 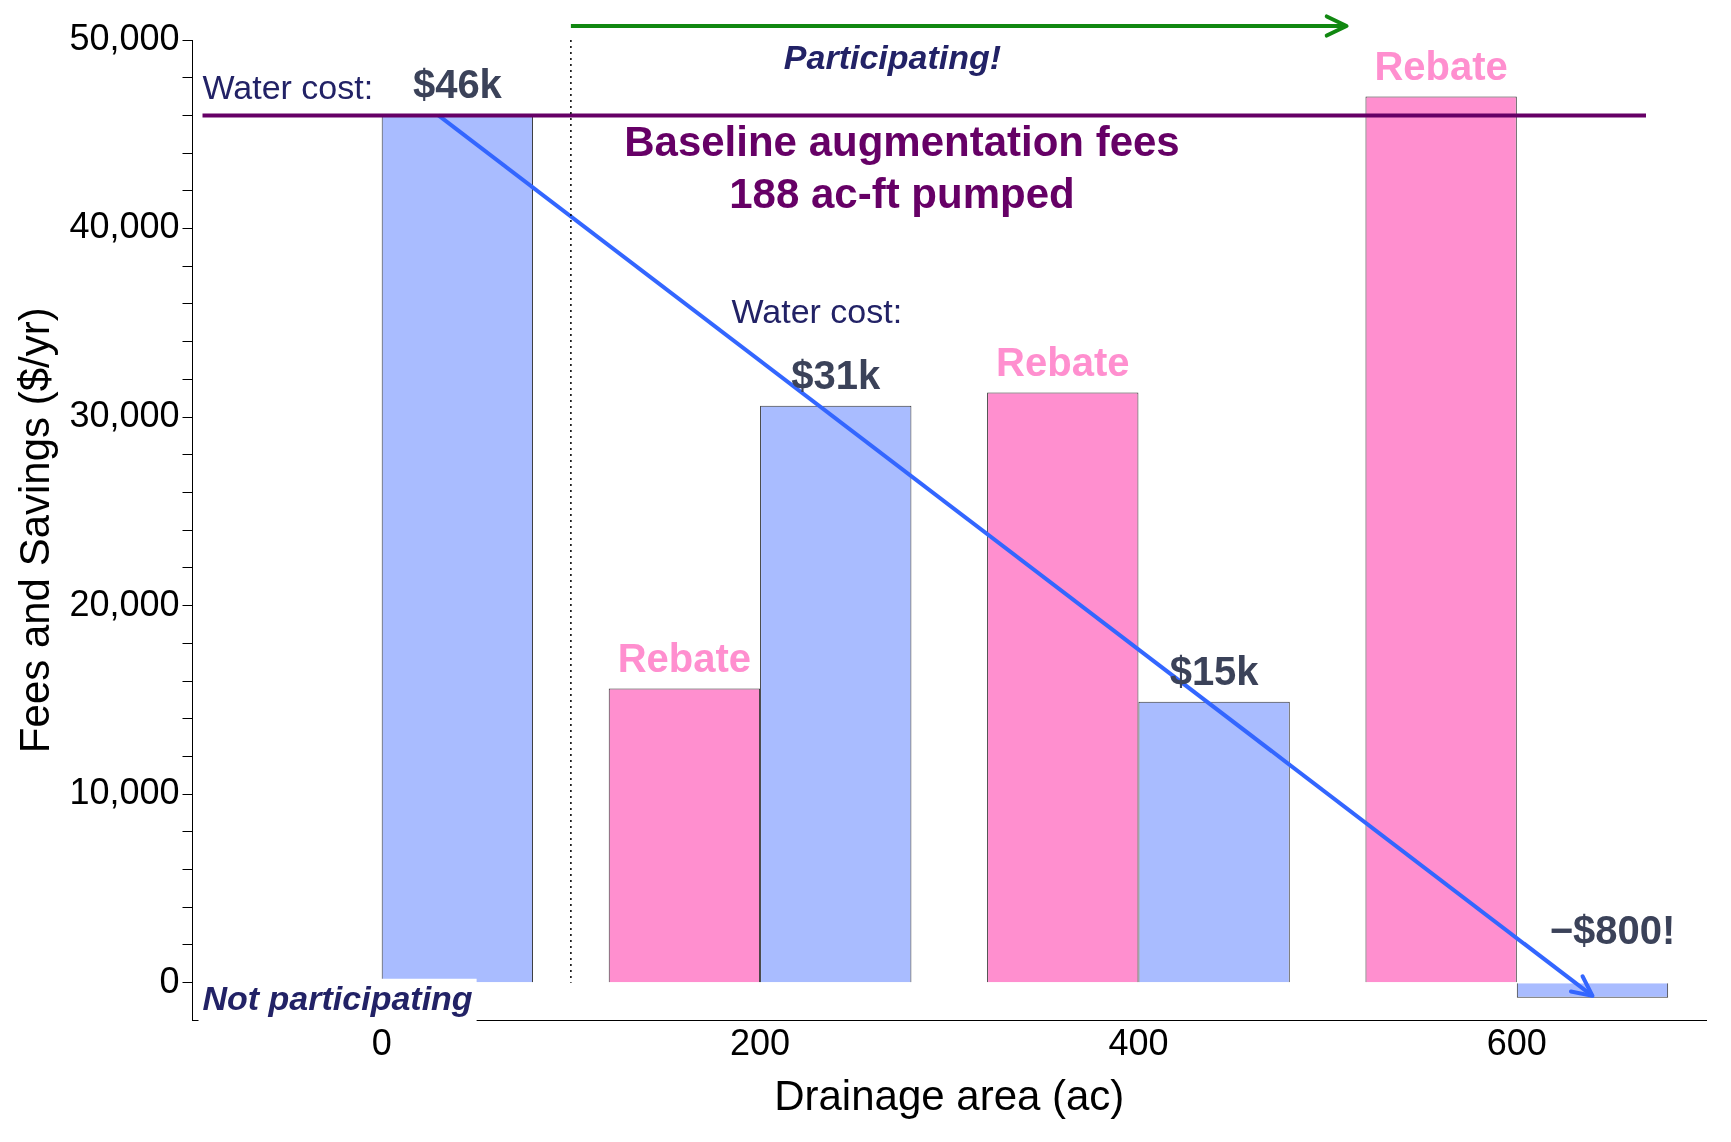 What do you see at coordinates (1138, 1042) in the screenshot?
I see `x-tick-label: 400` at bounding box center [1138, 1042].